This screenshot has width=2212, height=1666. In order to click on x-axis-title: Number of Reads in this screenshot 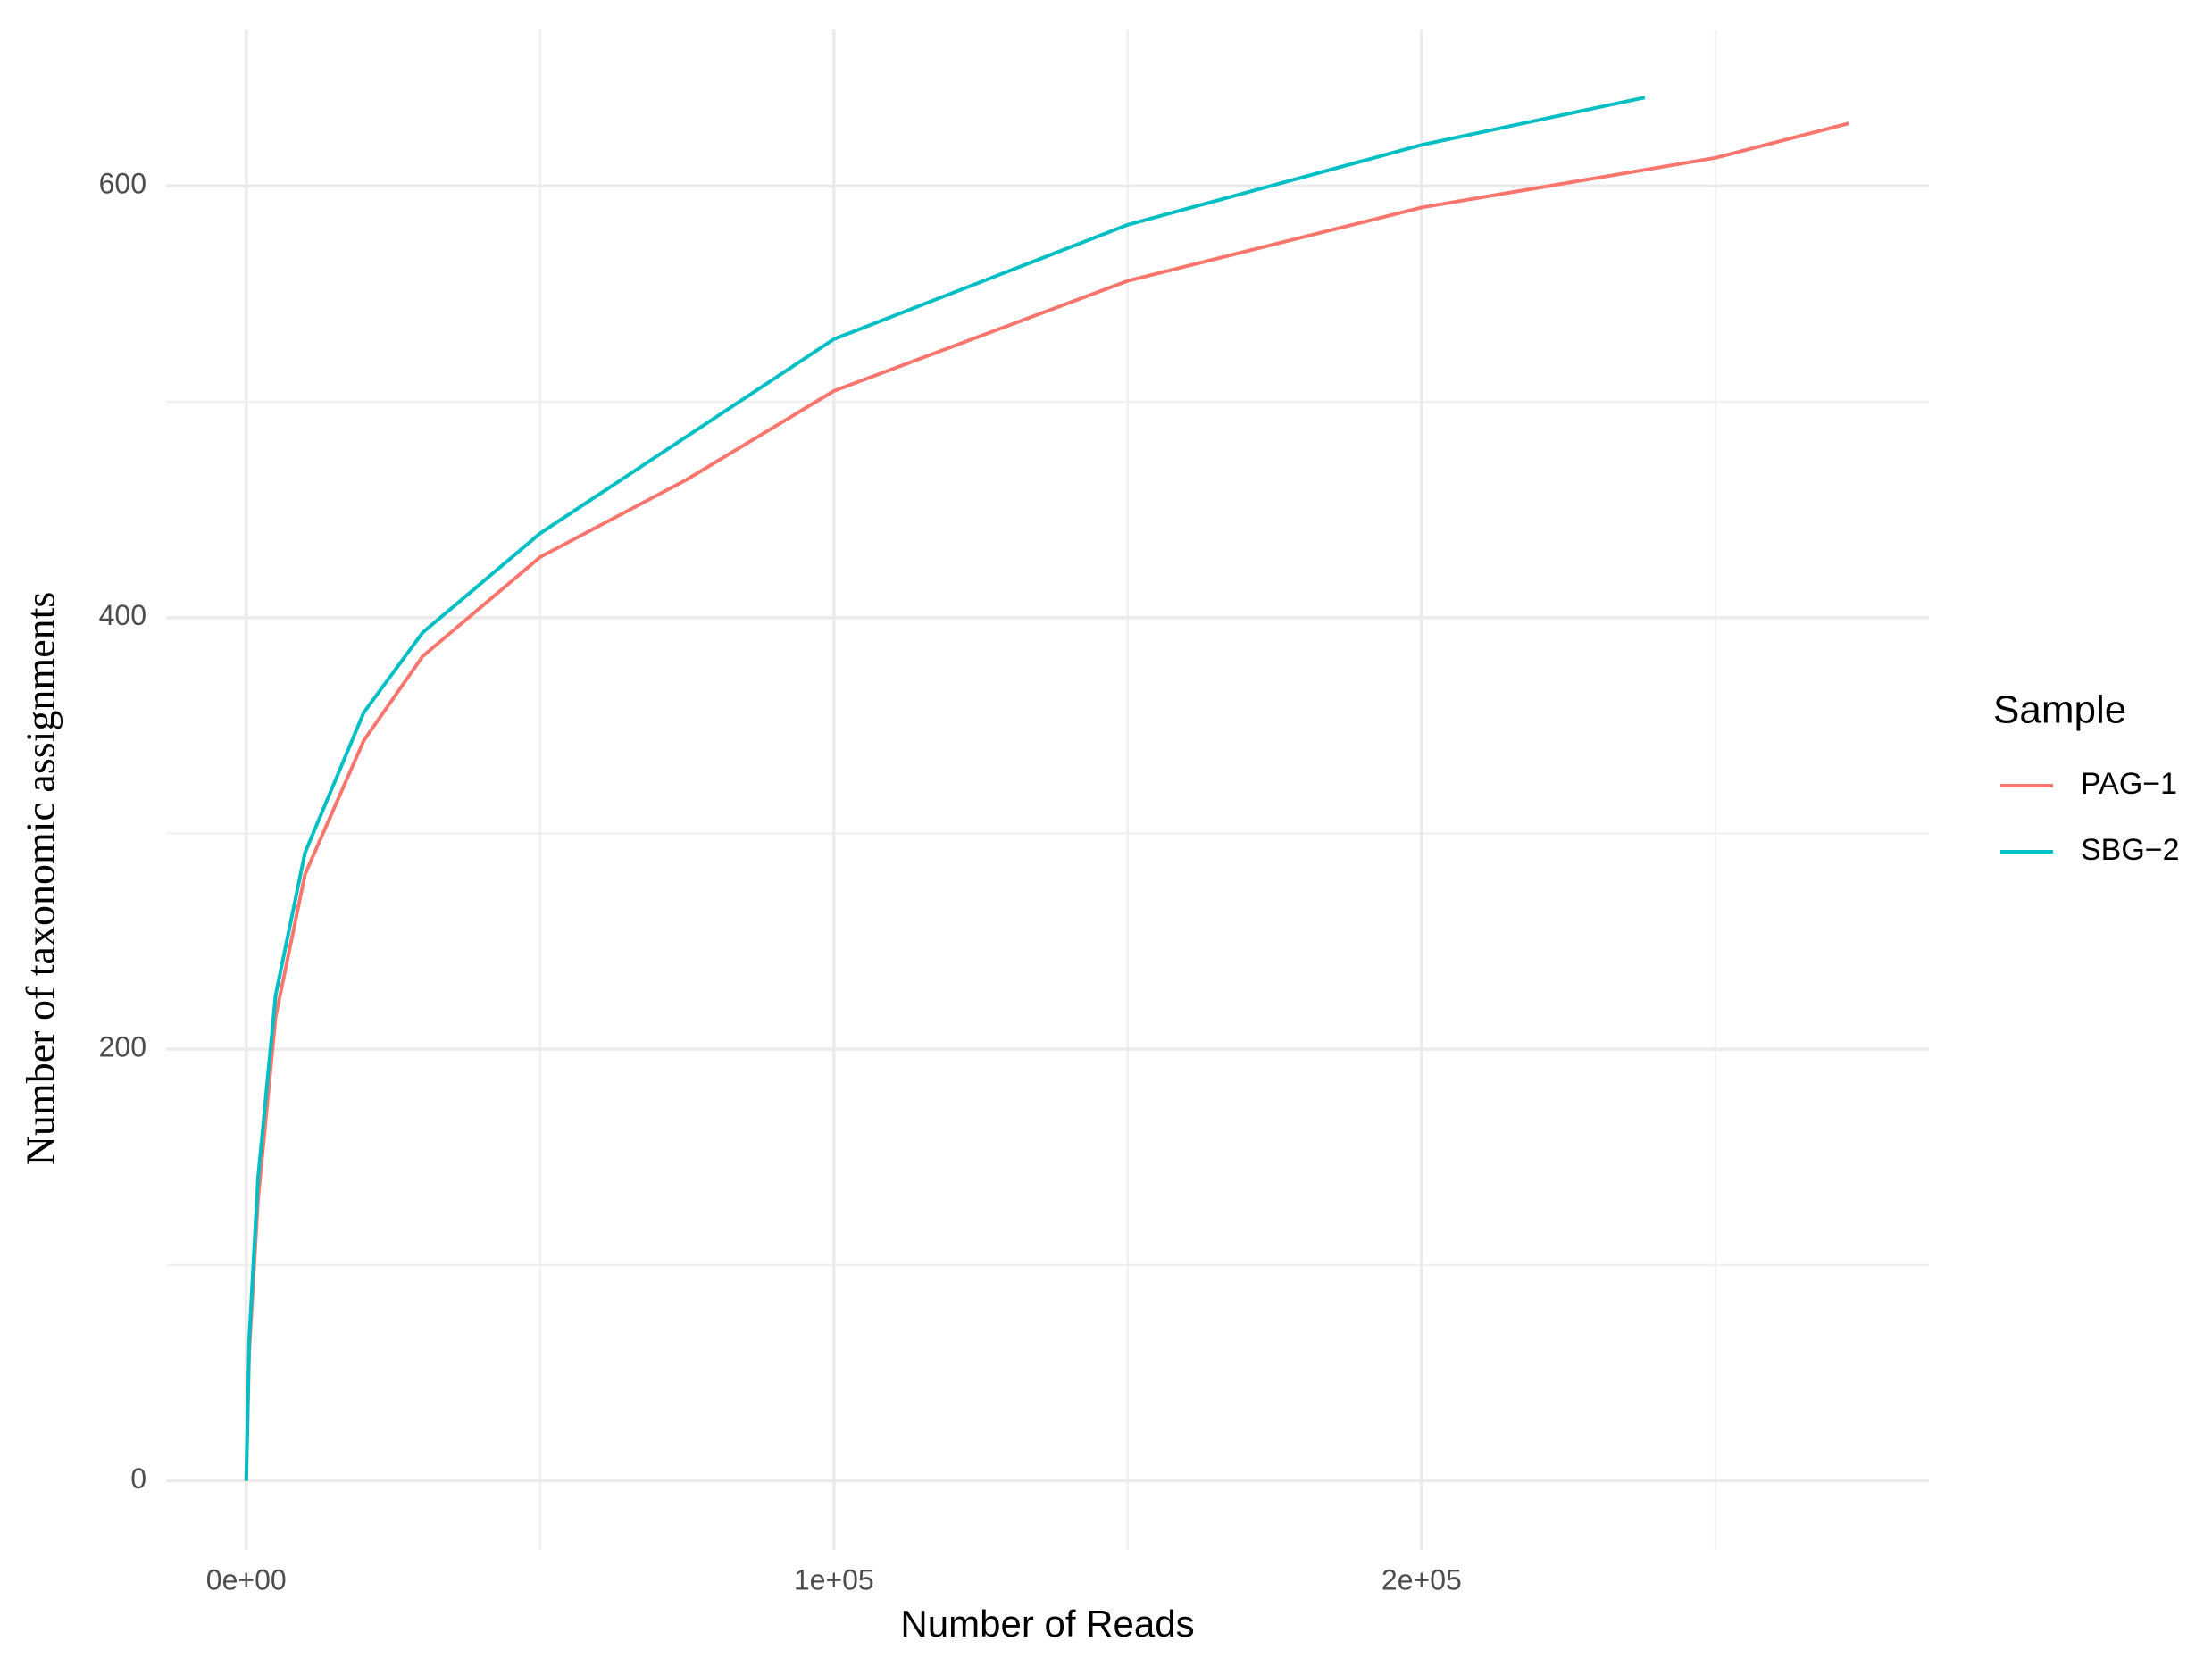, I will do `click(1047, 1624)`.